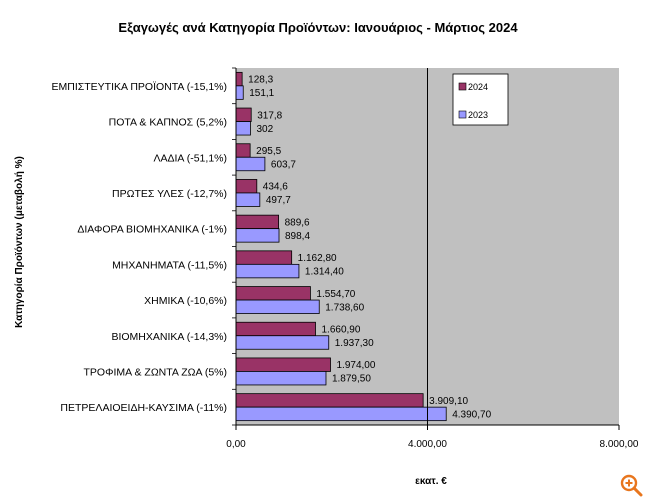  Describe the element at coordinates (448, 401) in the screenshot. I see `data-label-2024: 3.909,10` at that location.